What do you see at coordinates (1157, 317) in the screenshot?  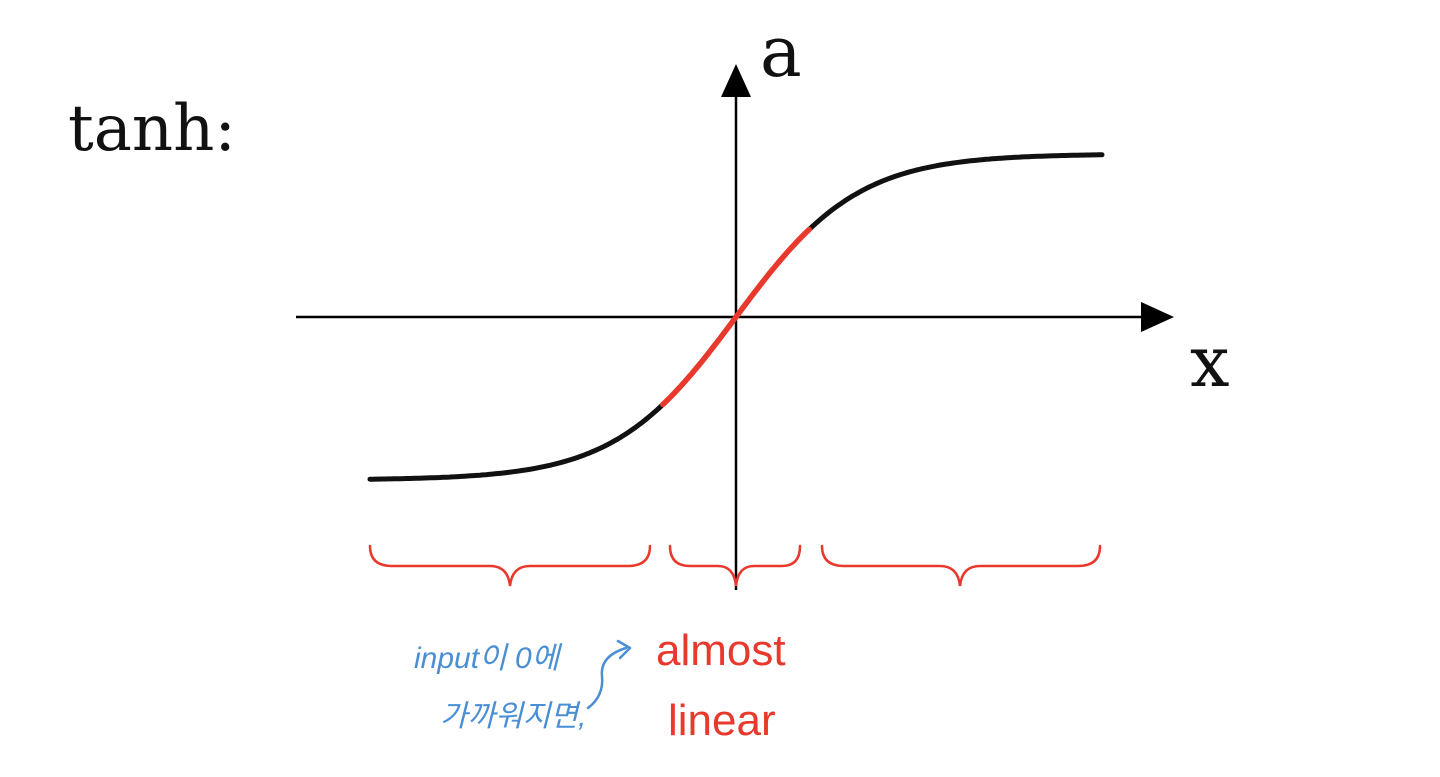 I see `x-axis-arrow-icon` at bounding box center [1157, 317].